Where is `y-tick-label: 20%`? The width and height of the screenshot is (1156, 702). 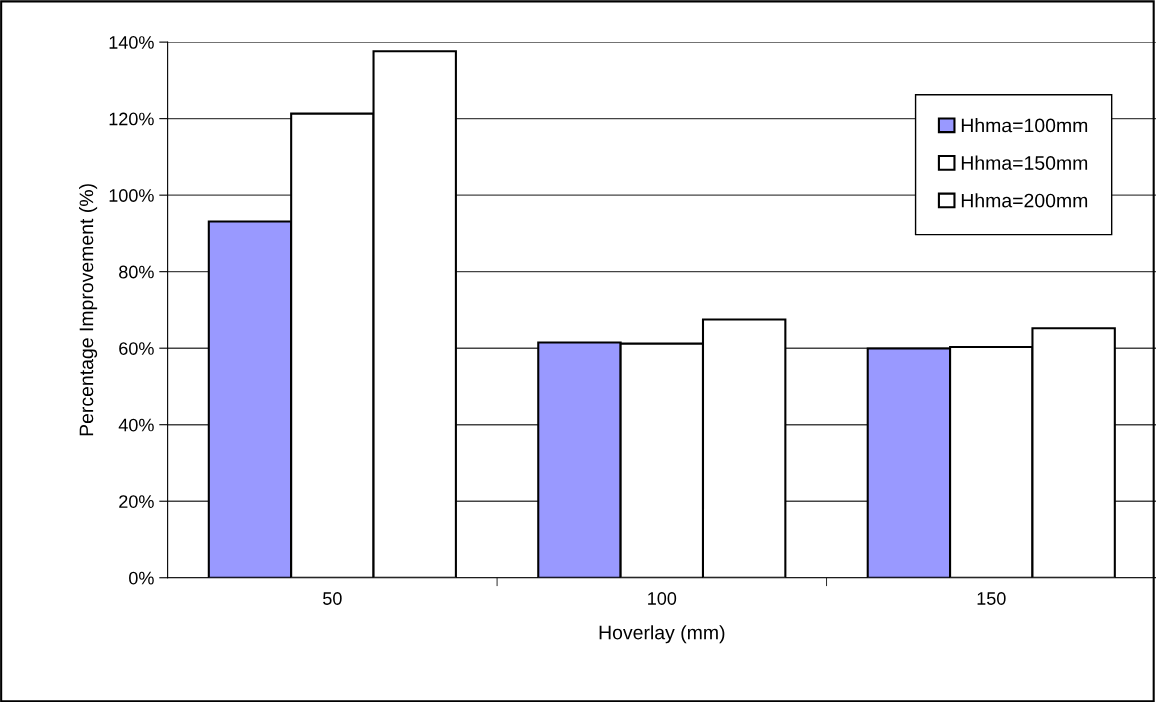 y-tick-label: 20% is located at coordinates (136, 501).